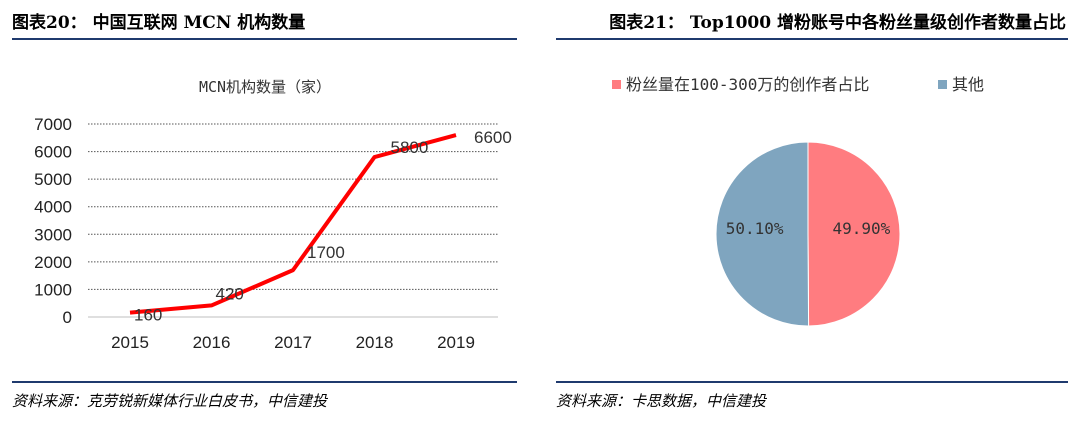 This screenshot has height=427, width=1080. I want to click on y-tick-label: 6000, so click(53, 152).